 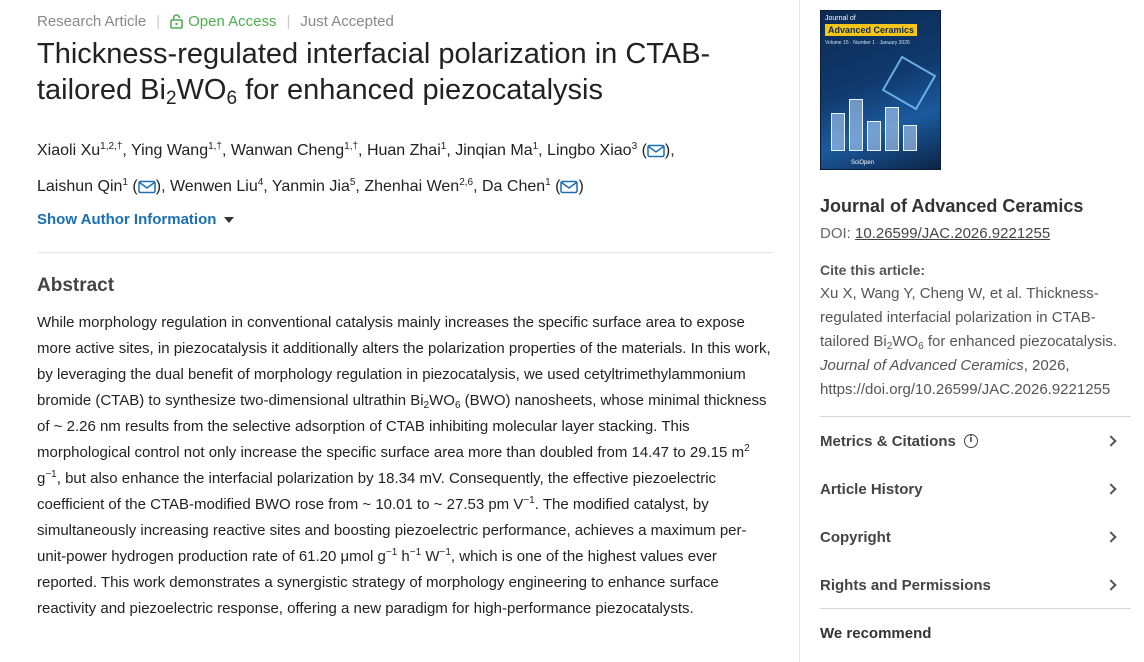 I want to click on author-link: Xiaoli Xu1,2,†, so click(x=80, y=150).